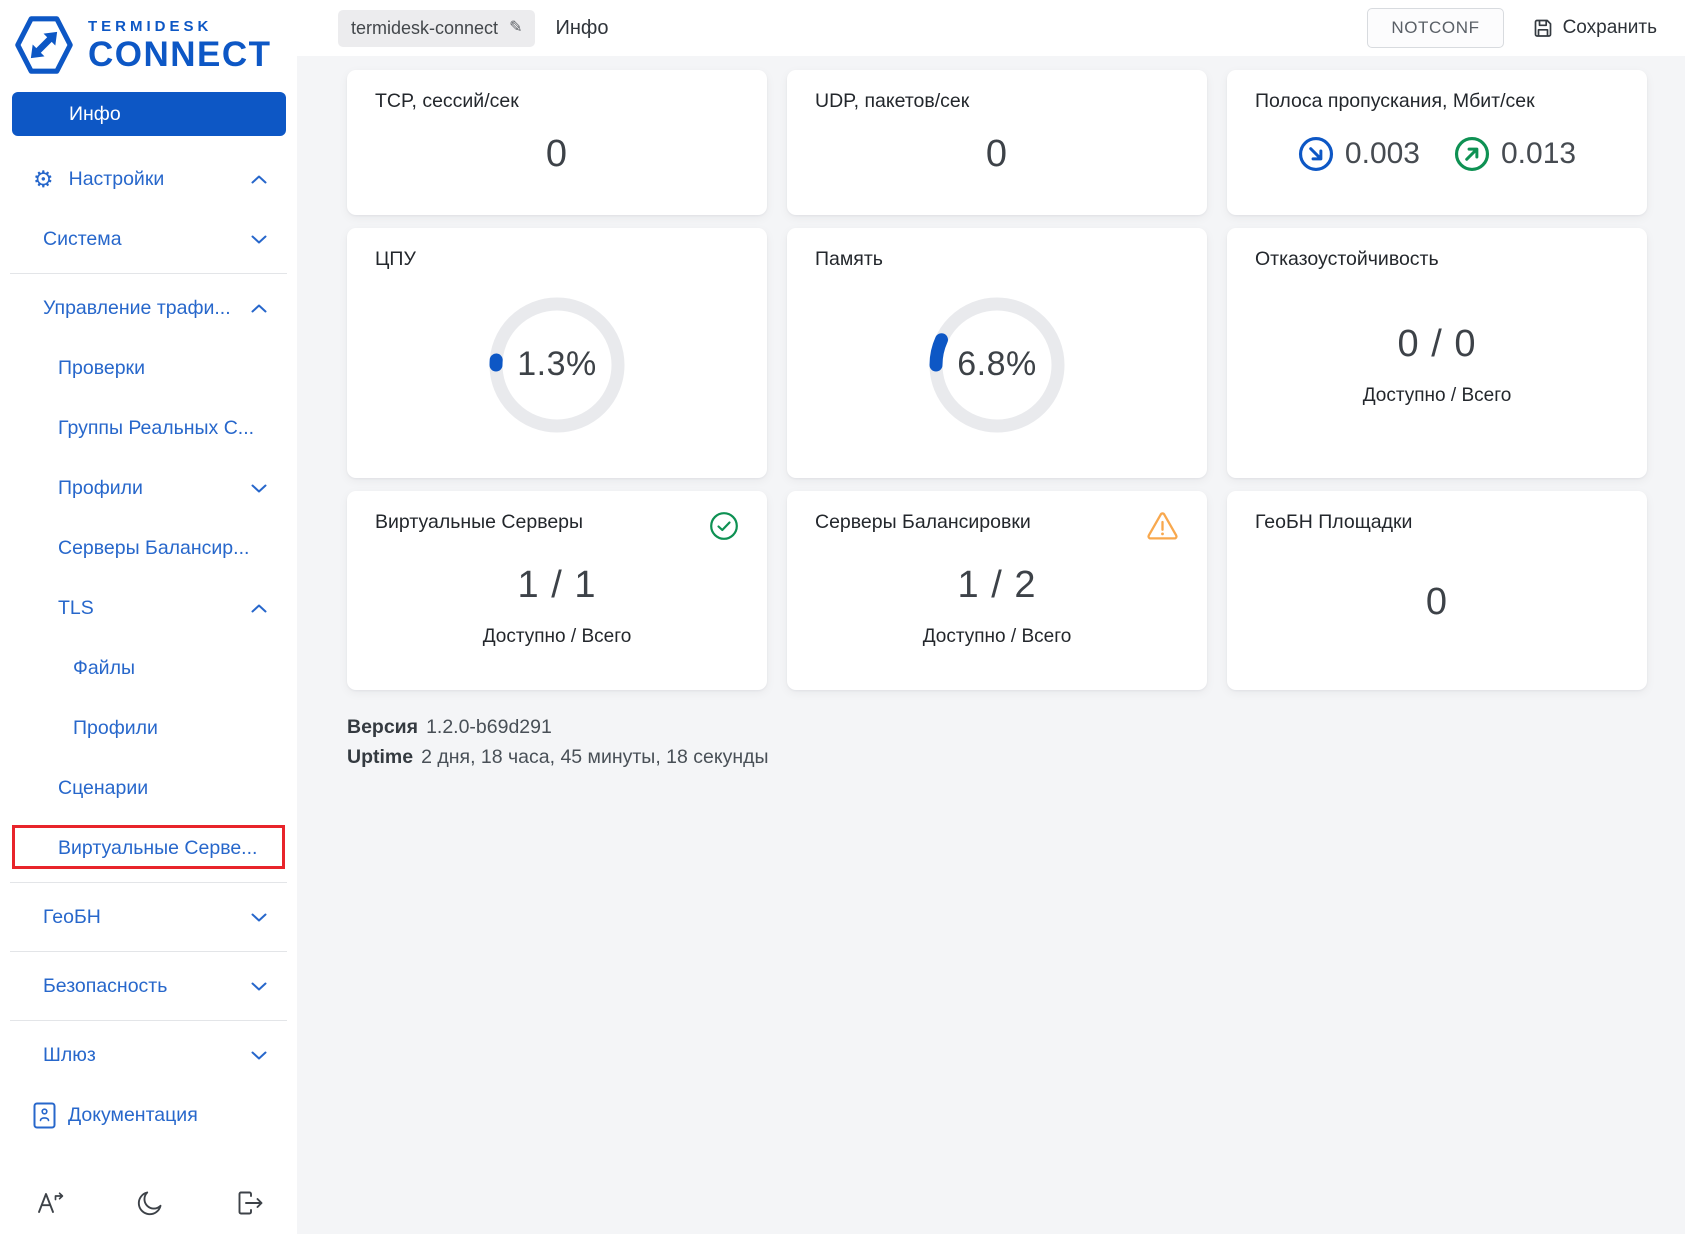 This screenshot has width=1685, height=1234. Describe the element at coordinates (447, 101) in the screenshot. I see `card-title: TCP, сессий/сек` at that location.